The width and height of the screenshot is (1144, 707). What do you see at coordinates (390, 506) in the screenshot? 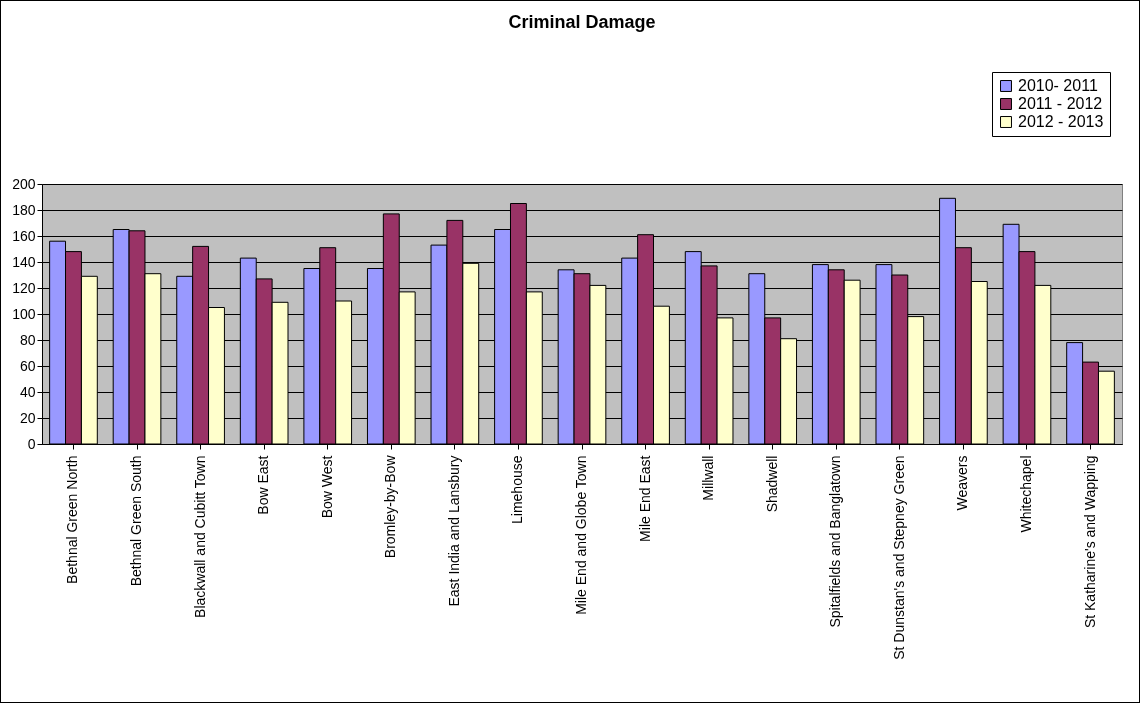
I see `x-tick-label: Bromley-by-Bow` at bounding box center [390, 506].